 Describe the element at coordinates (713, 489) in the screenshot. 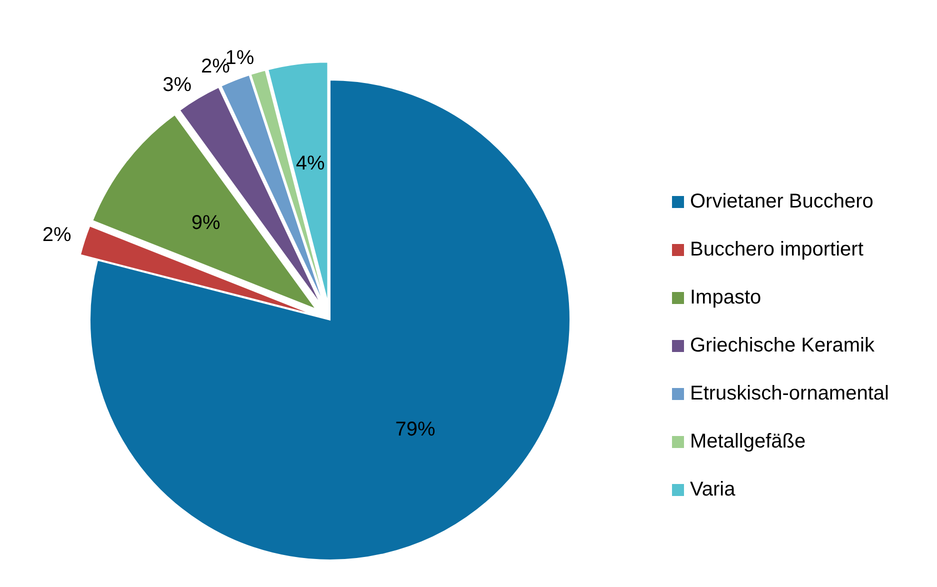

I see `legend-label: Varia` at that location.